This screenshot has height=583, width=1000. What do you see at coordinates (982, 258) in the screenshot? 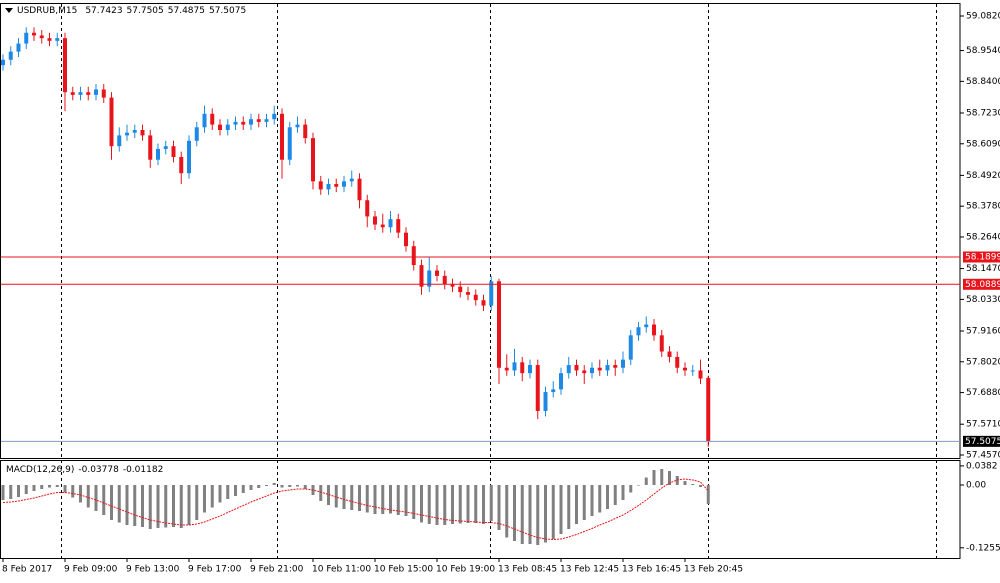
I see `level-label: 58.1899` at bounding box center [982, 258].